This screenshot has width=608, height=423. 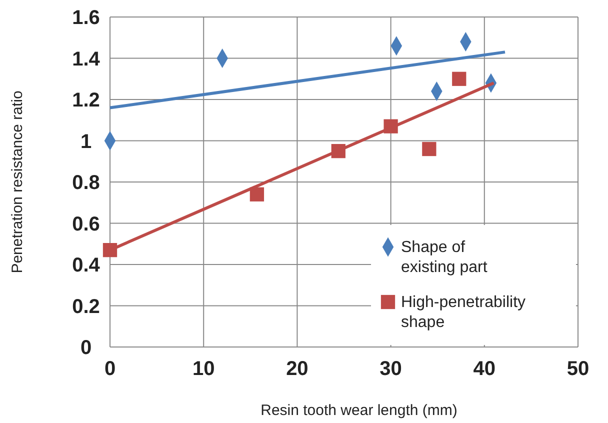 I want to click on x-tick-label: 10, so click(x=203, y=369).